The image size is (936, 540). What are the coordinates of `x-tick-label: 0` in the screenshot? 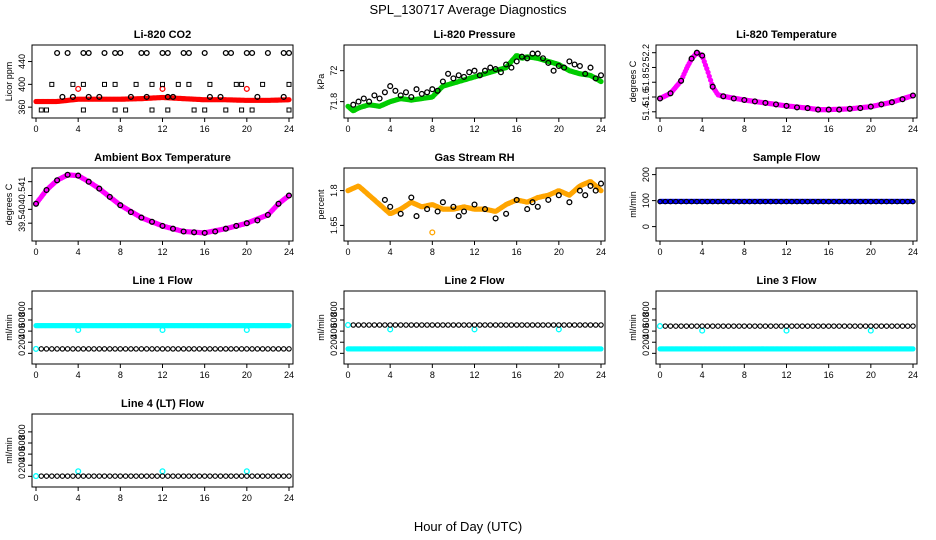 It's located at (347, 375).